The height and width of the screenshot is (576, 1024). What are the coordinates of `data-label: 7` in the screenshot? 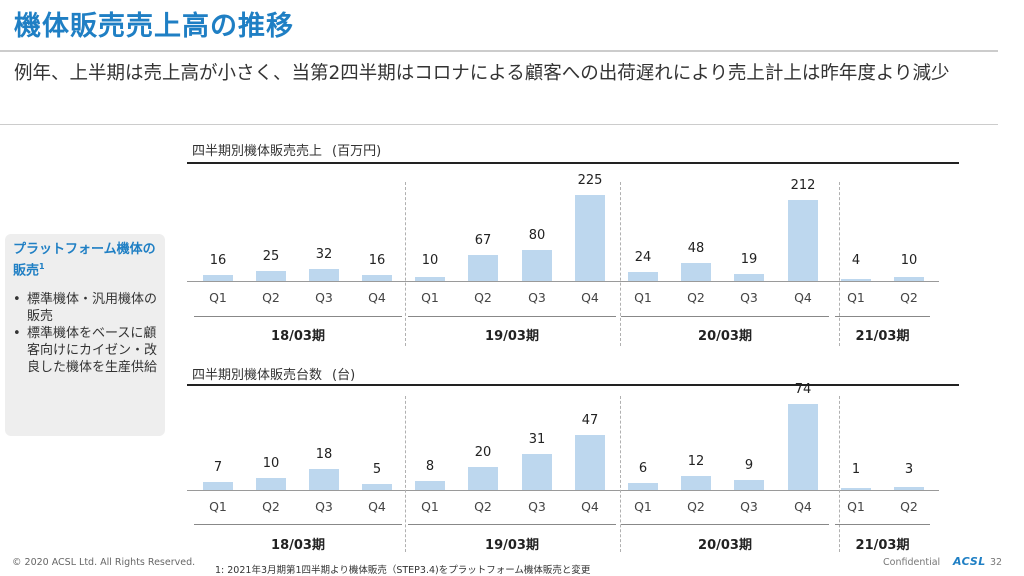 It's located at (218, 467).